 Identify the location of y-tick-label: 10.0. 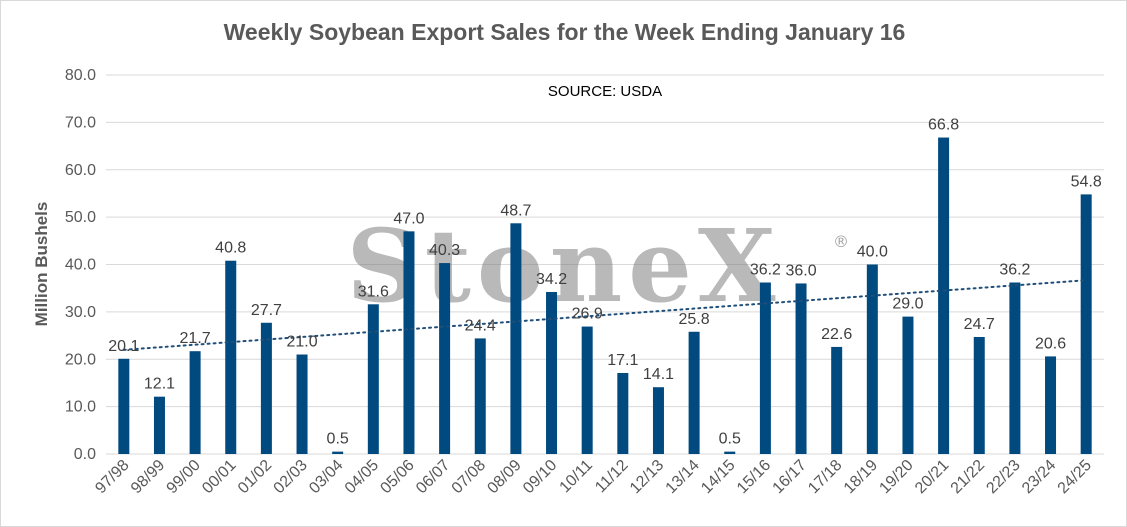
(80, 407).